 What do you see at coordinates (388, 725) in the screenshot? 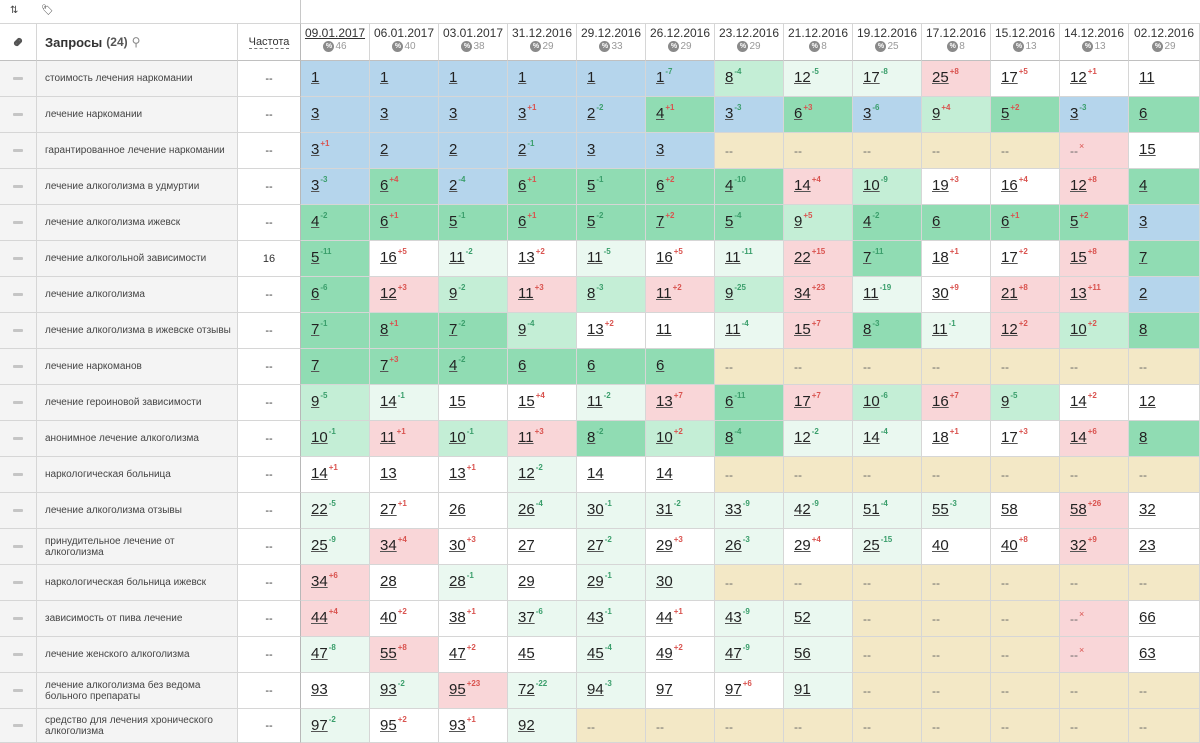
I see `position-value: 95` at bounding box center [388, 725].